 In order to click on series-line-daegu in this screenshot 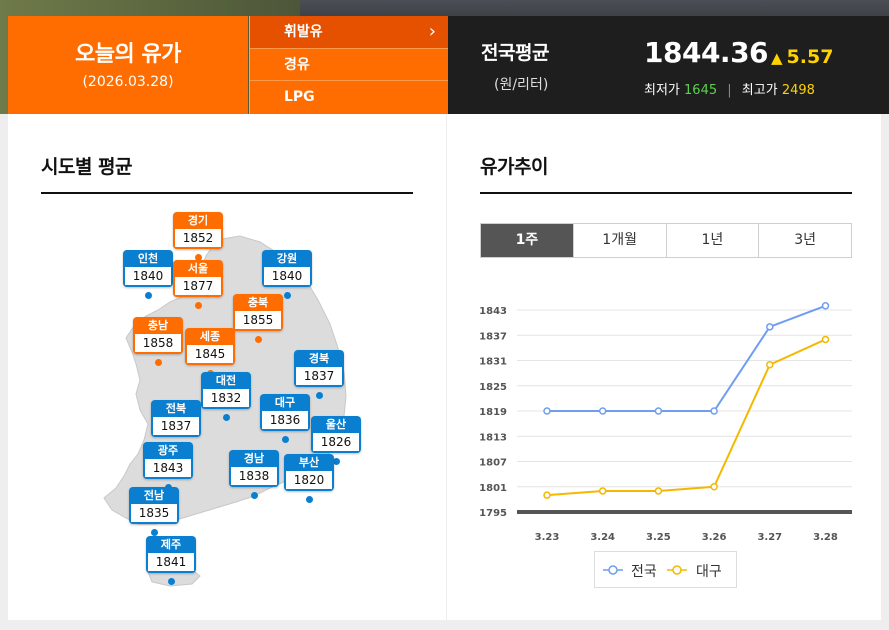, I will do `click(686, 417)`.